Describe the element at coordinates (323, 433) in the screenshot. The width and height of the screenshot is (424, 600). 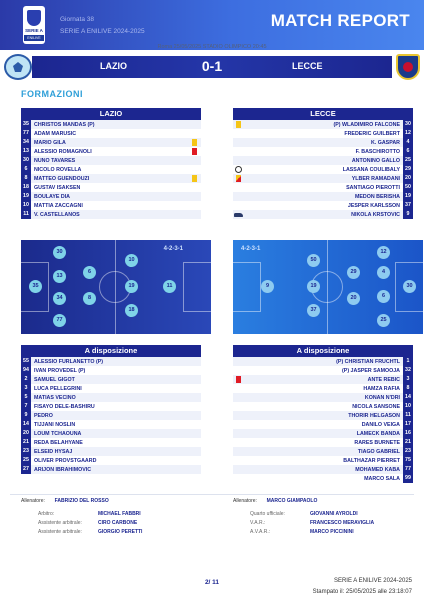
I see `player-row: LAMECK BANDA 16` at that location.